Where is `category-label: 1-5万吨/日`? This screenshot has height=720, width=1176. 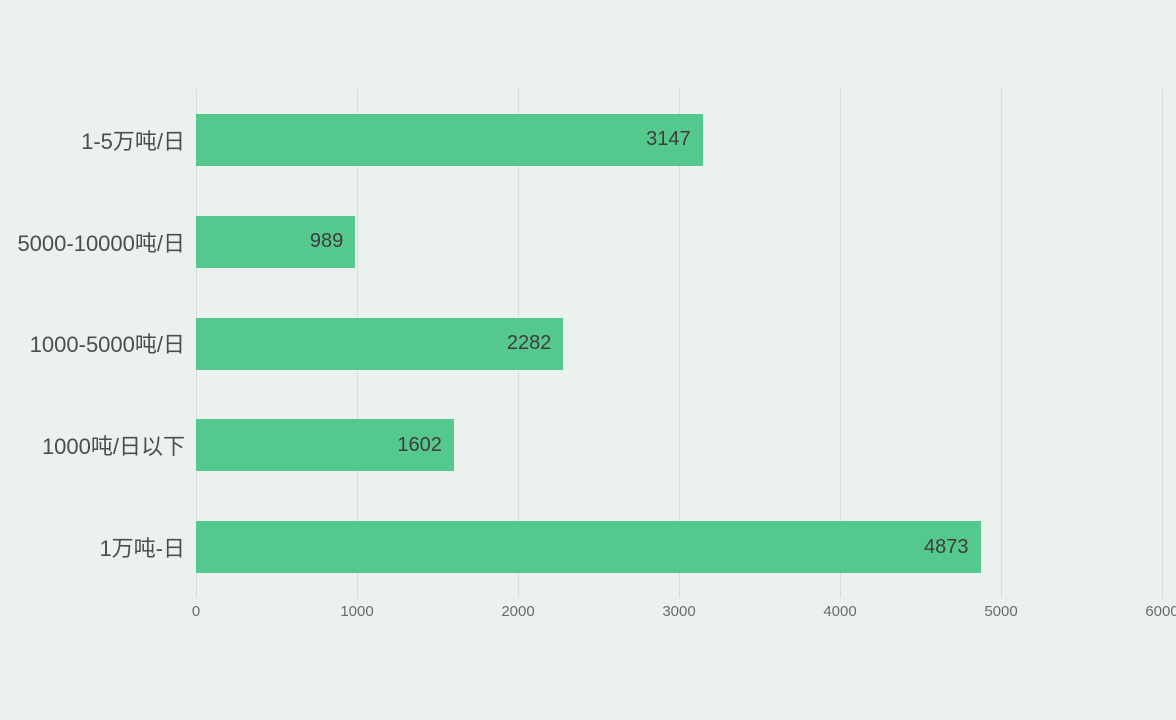 category-label: 1-5万吨/日 is located at coordinates (133, 141).